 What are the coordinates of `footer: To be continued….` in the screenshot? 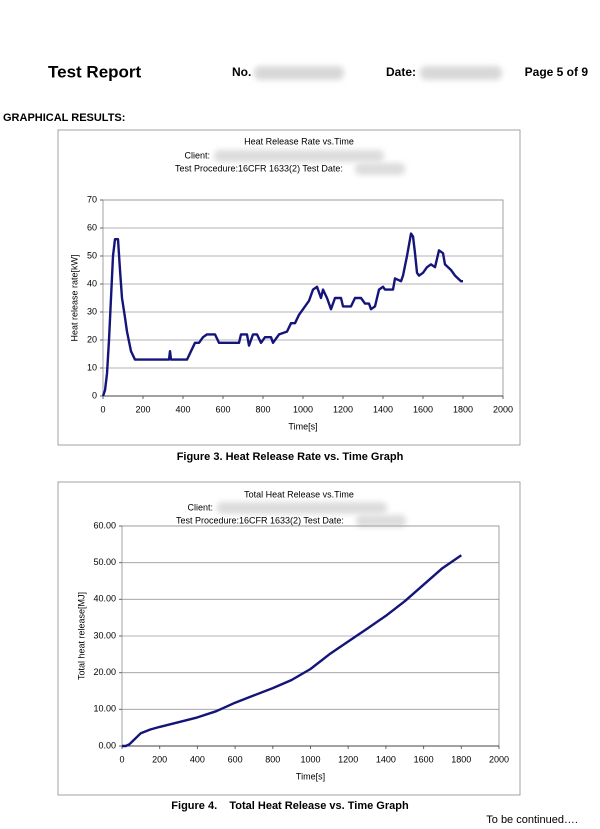 It's located at (532, 820).